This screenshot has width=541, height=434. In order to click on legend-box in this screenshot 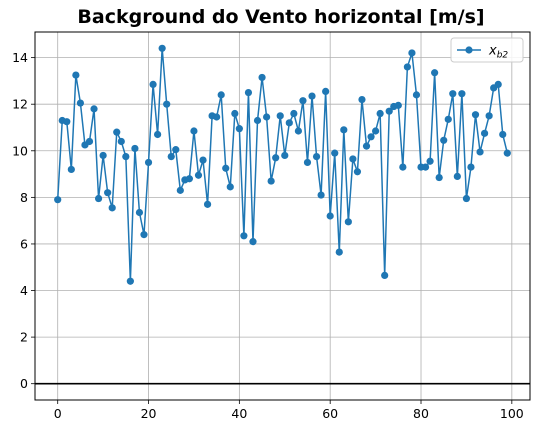, I will do `click(487, 50)`.